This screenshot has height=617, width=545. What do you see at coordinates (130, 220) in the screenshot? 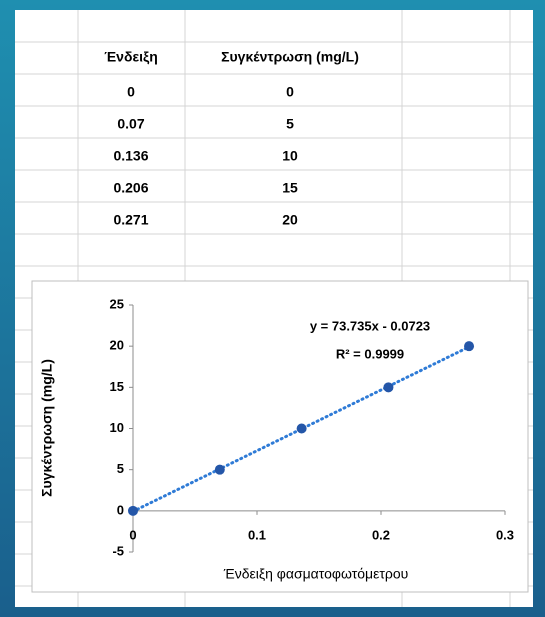
I see `cell: 0.271` at bounding box center [130, 220].